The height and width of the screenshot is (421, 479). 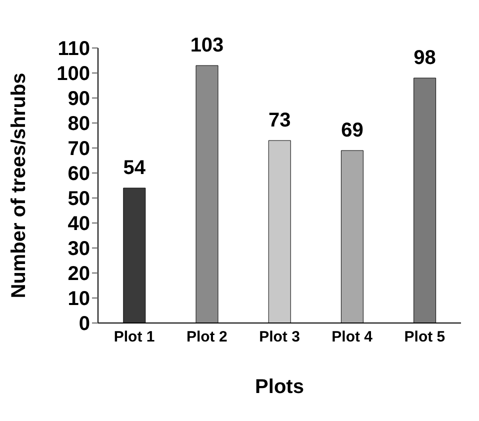 I want to click on y-tick-label: 0, so click(x=84, y=324).